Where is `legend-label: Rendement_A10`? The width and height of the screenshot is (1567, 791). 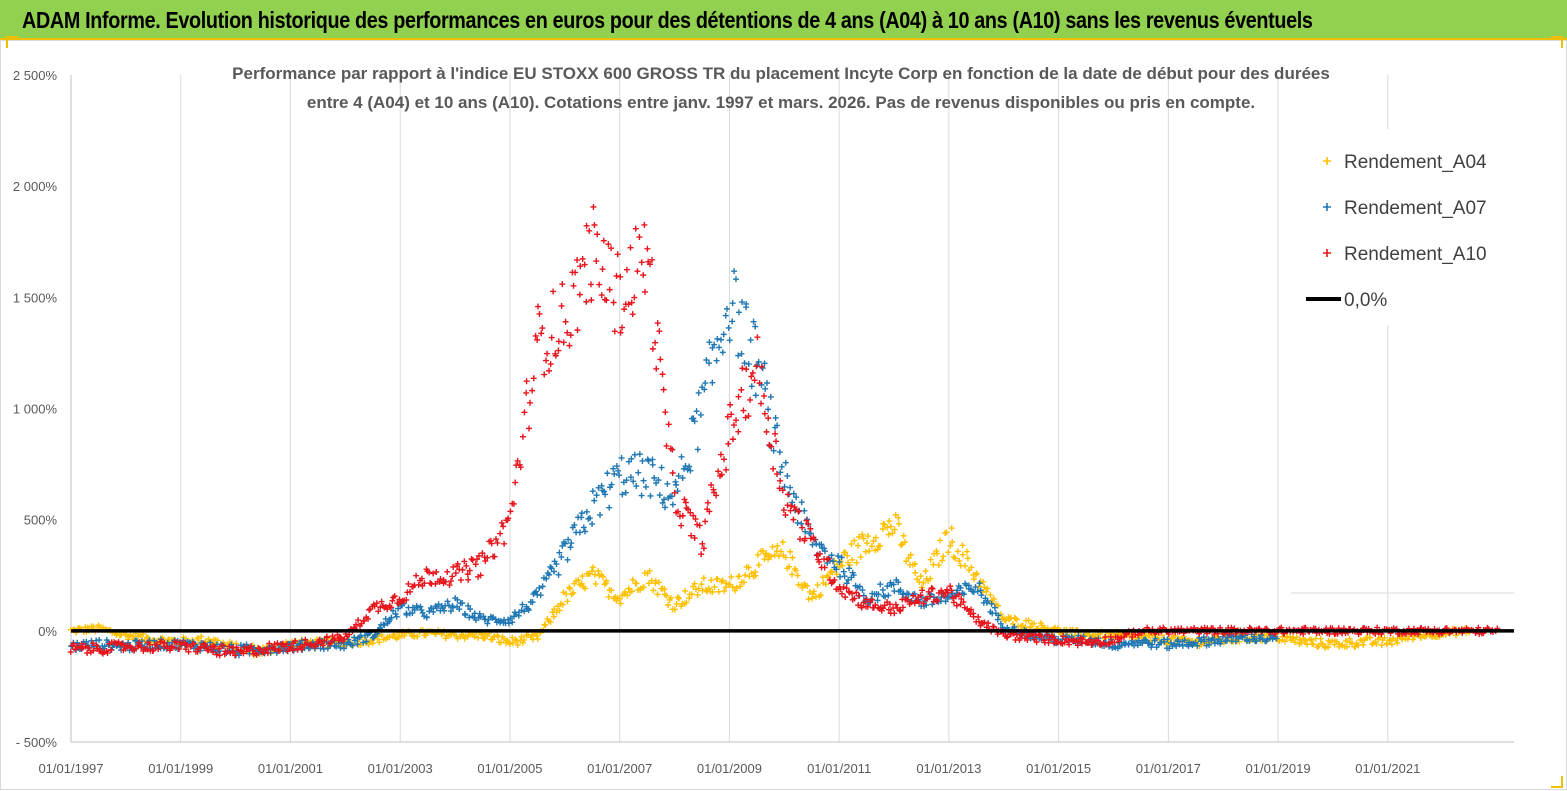
legend-label: Rendement_A10 is located at coordinates (1415, 254).